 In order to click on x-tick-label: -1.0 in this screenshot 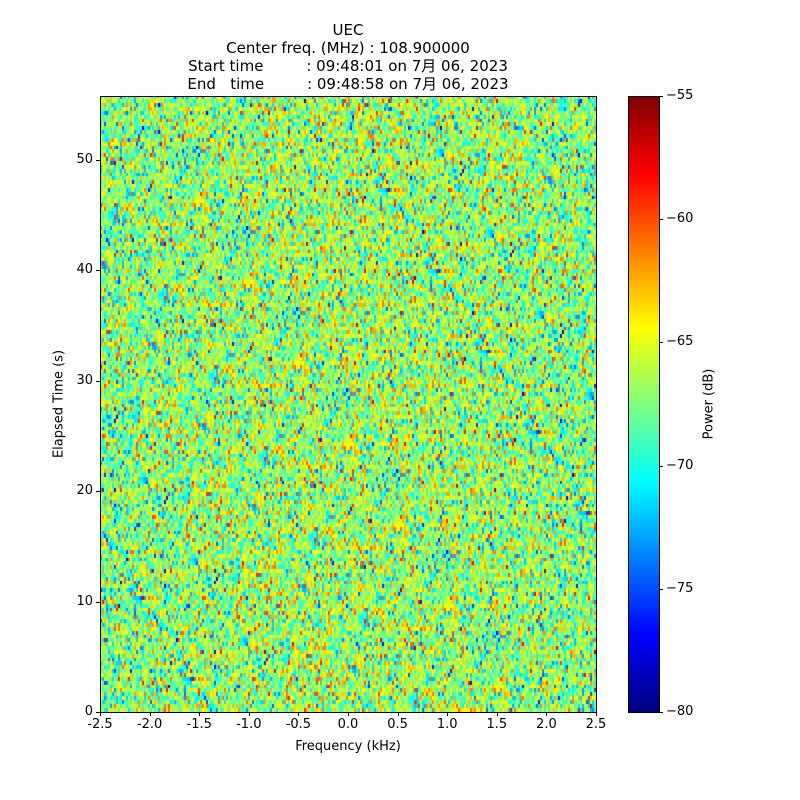, I will do `click(249, 724)`.